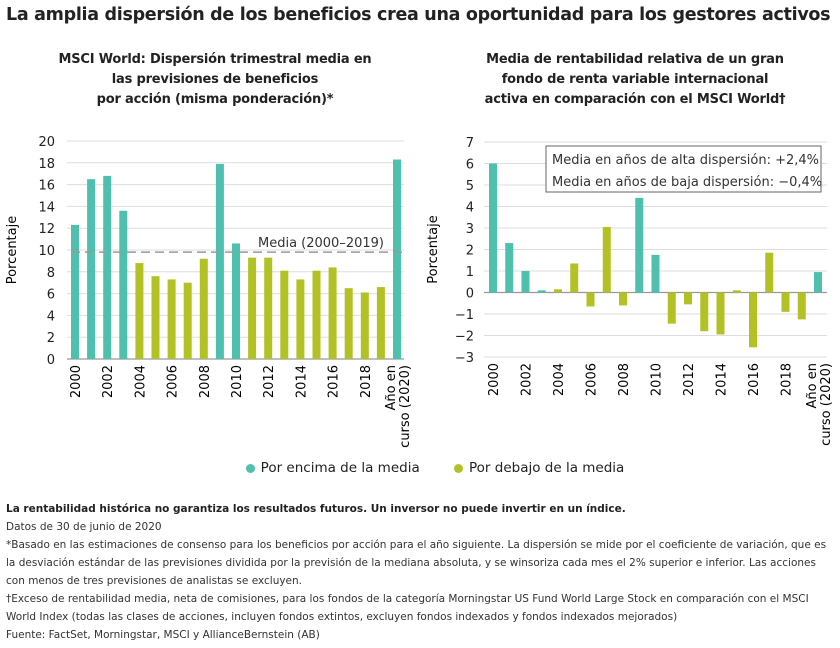 This screenshot has height=648, width=840. Describe the element at coordinates (107, 267) in the screenshot. I see `bar-2002` at that location.